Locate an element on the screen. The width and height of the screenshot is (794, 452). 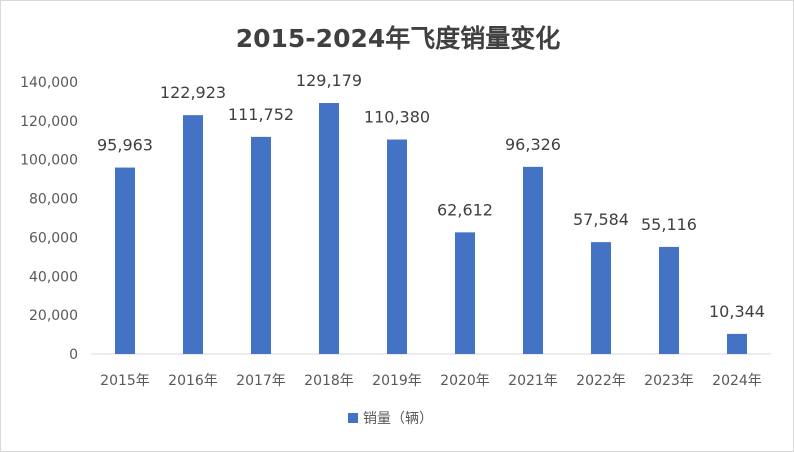
x-tick-label: 2017年 is located at coordinates (261, 381).